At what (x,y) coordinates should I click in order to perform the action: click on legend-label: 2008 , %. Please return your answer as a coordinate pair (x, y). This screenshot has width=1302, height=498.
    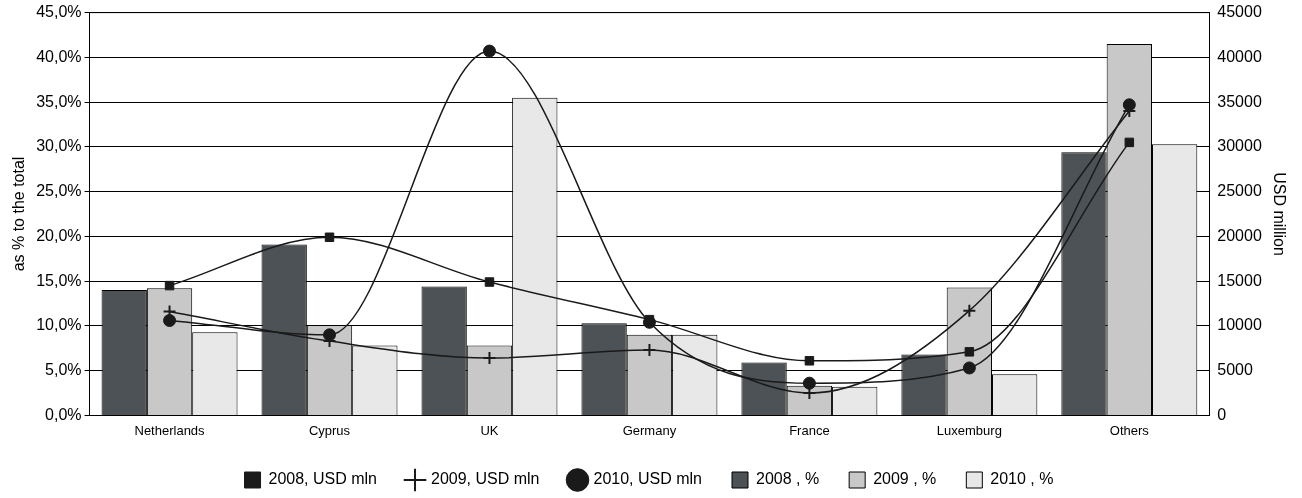
    Looking at the image, I should click on (788, 479).